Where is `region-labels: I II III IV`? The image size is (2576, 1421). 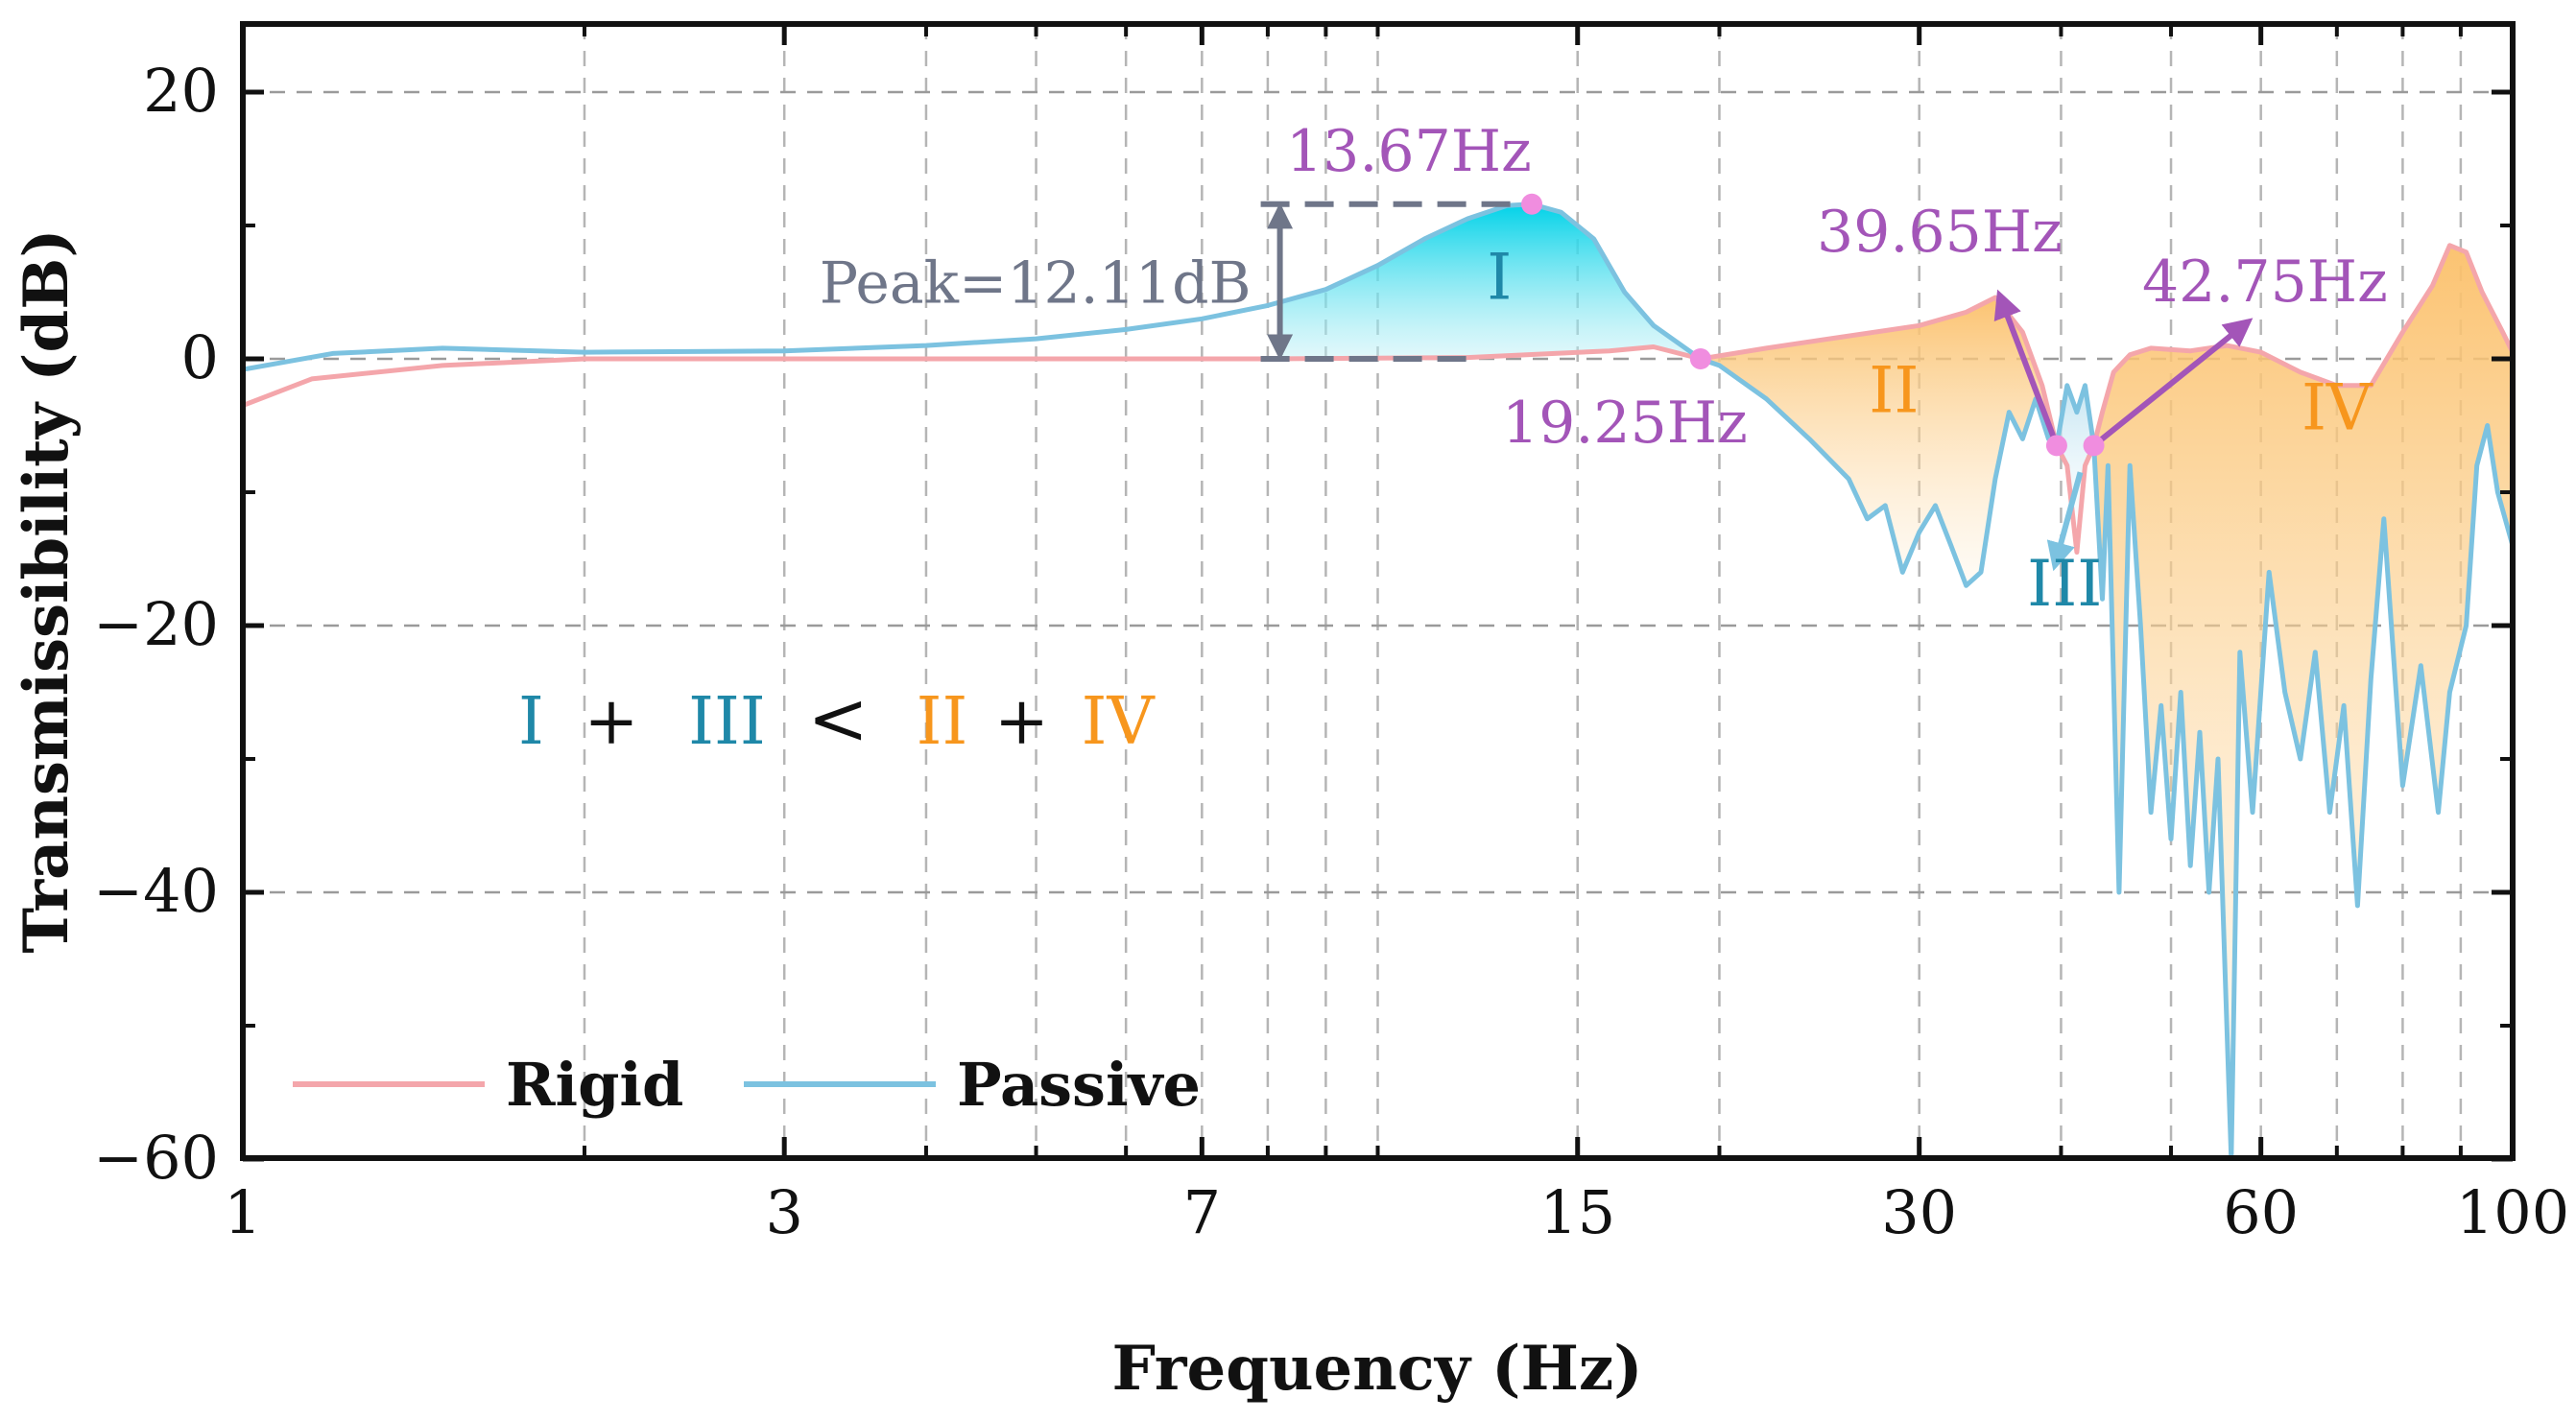 region-labels: I II III IV is located at coordinates (1930, 430).